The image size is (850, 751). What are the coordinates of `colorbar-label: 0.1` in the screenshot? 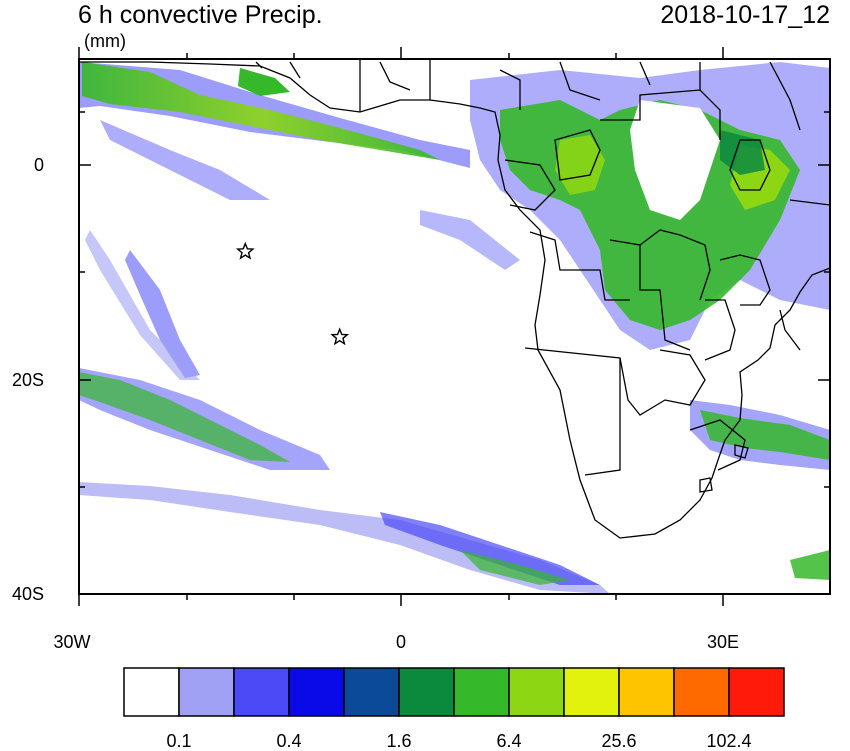 It's located at (179, 741).